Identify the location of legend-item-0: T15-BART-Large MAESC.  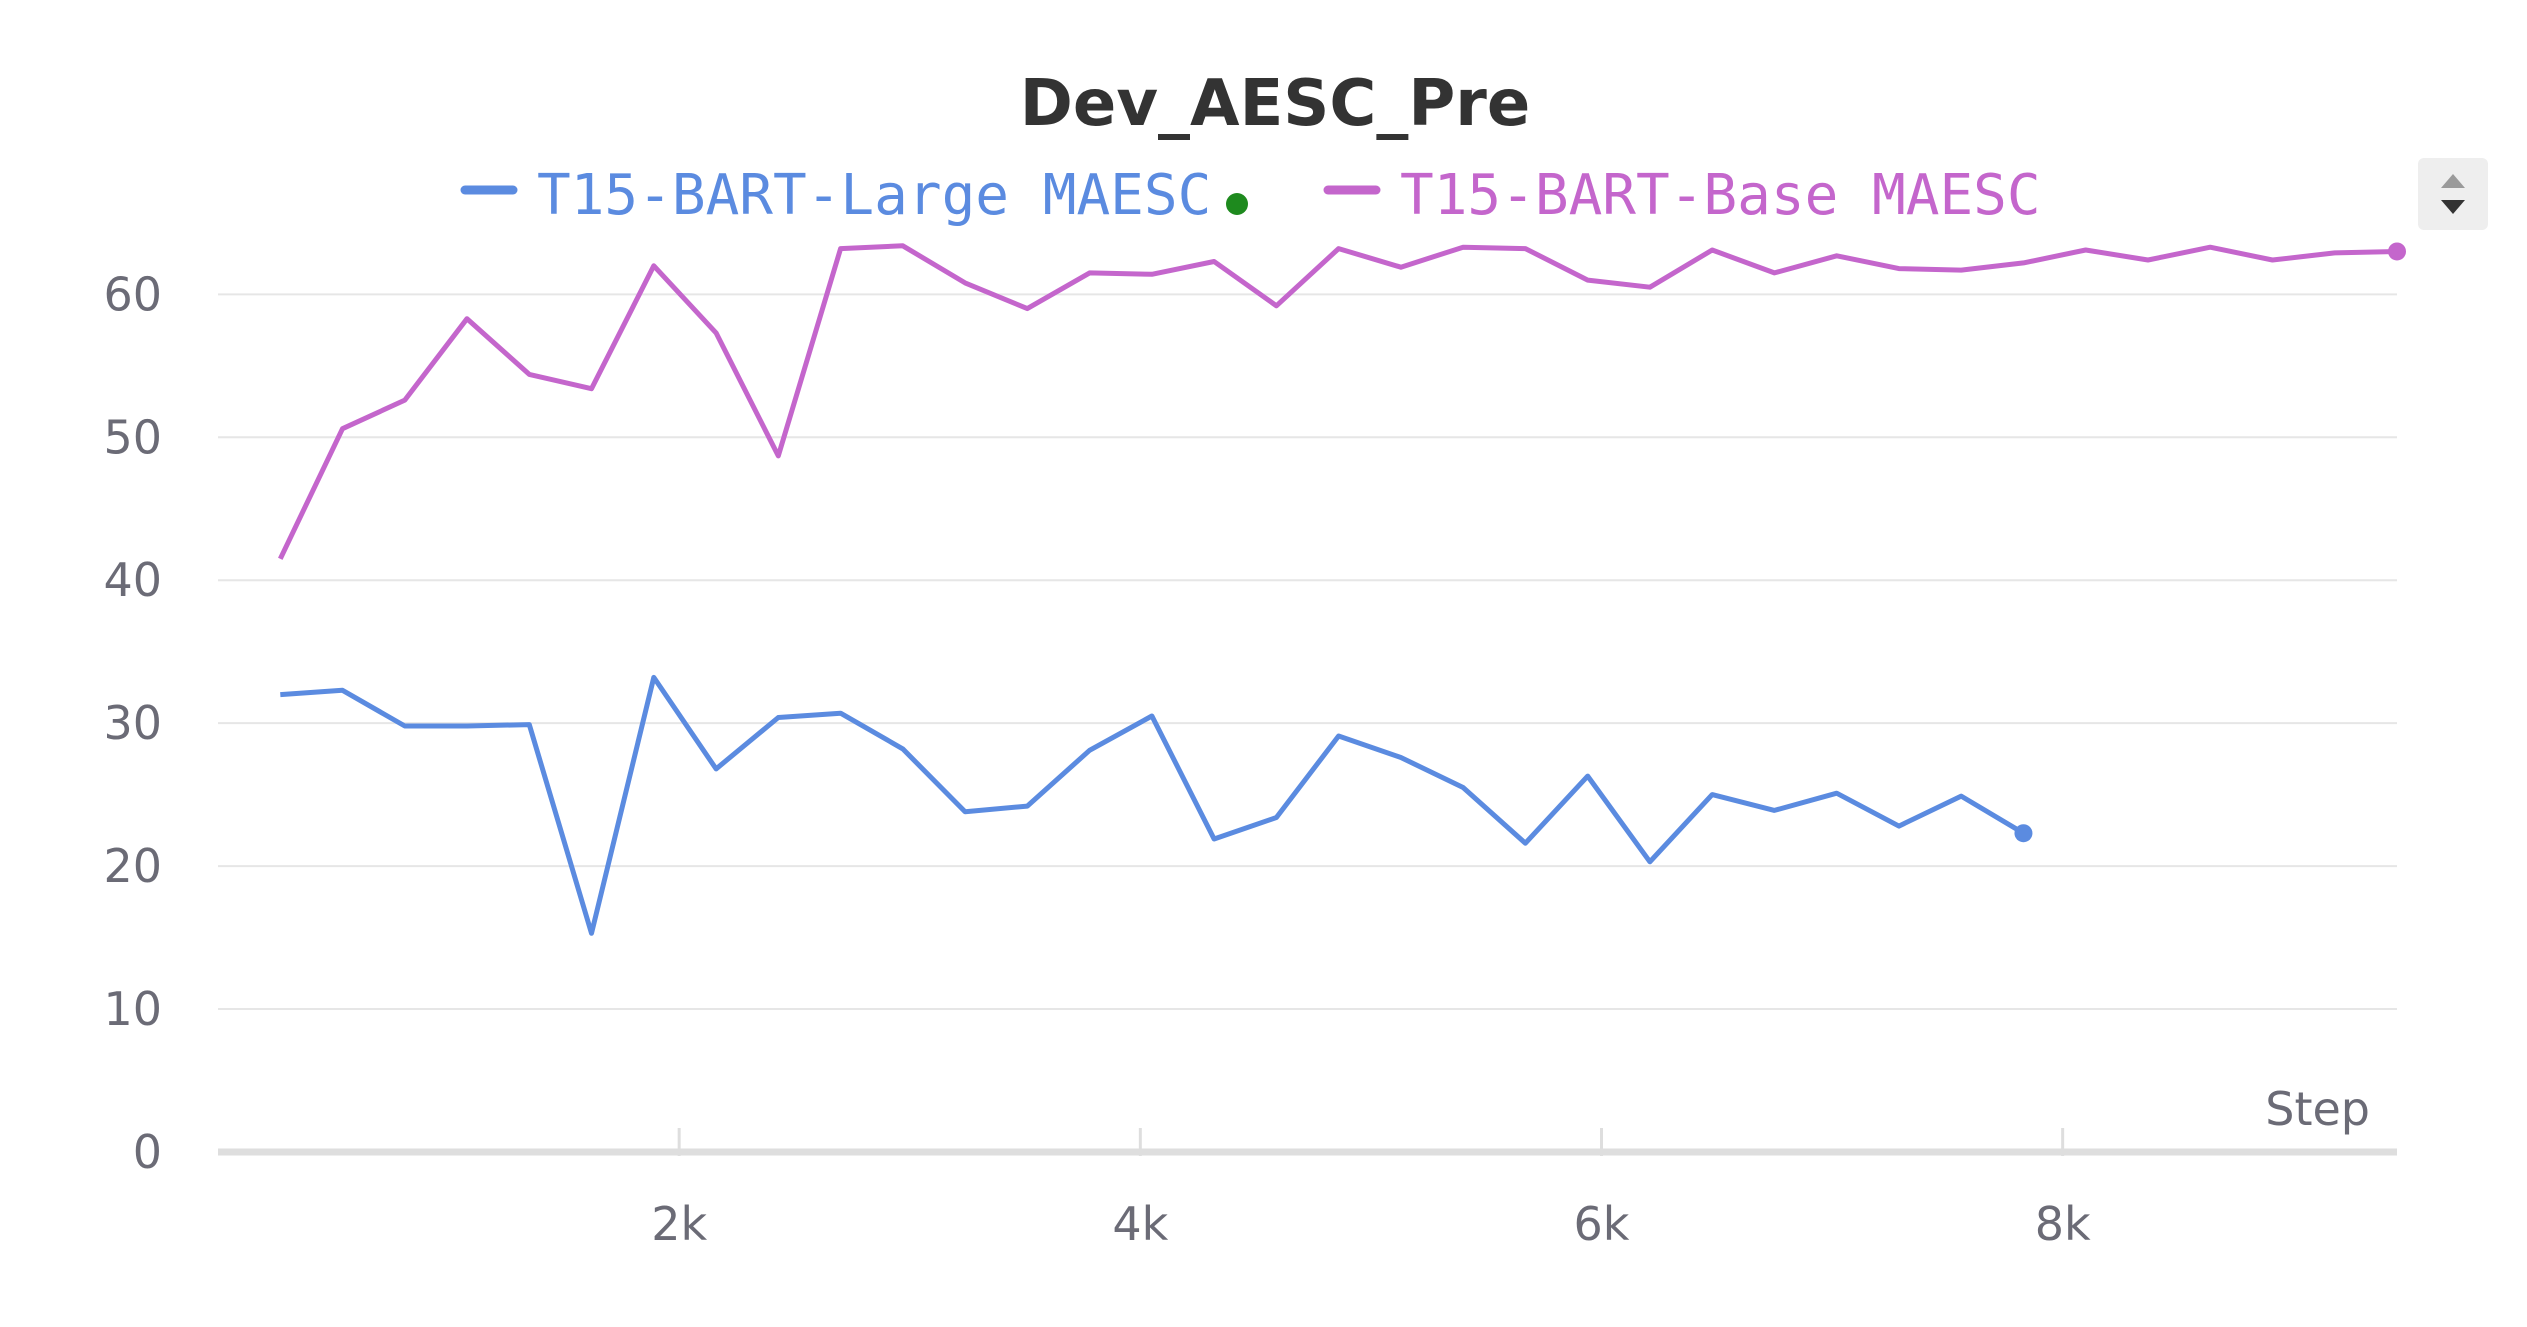
(835, 195).